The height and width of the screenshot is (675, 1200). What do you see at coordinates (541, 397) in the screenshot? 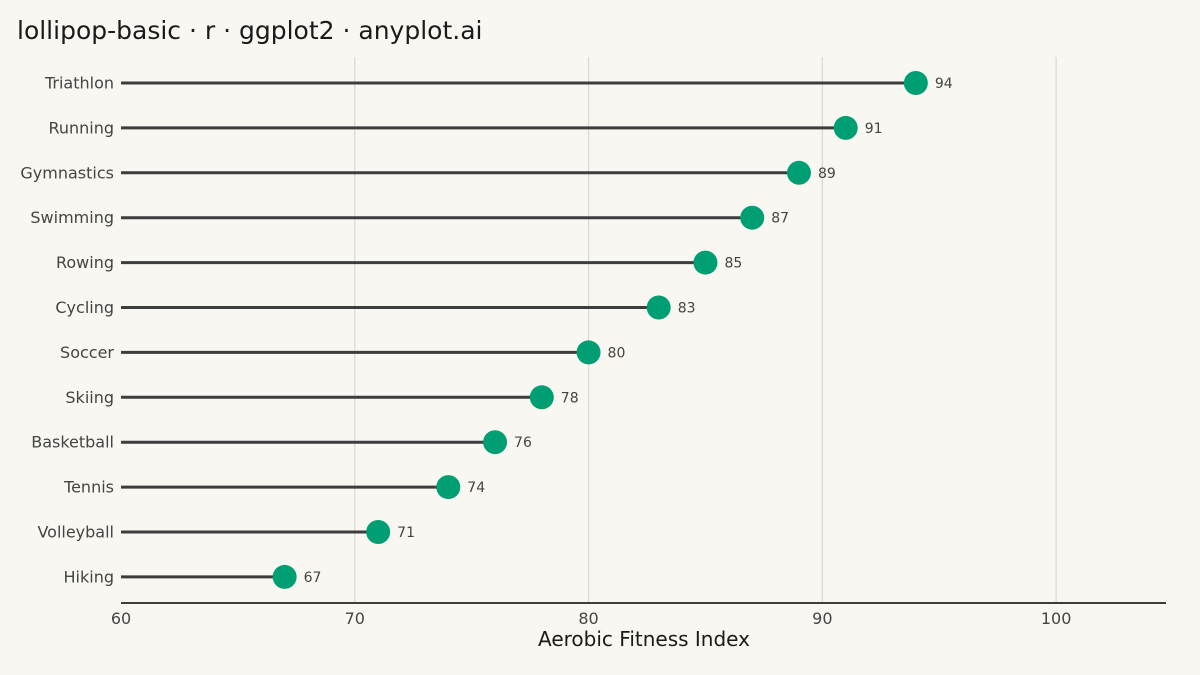
I see `point-skiing` at bounding box center [541, 397].